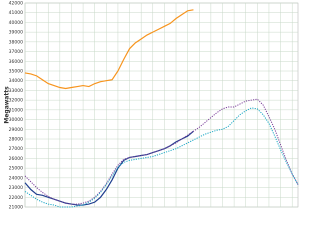 The image size is (320, 240). What do you see at coordinates (16, 159) in the screenshot?
I see `y-tick-label: 26000` at bounding box center [16, 159].